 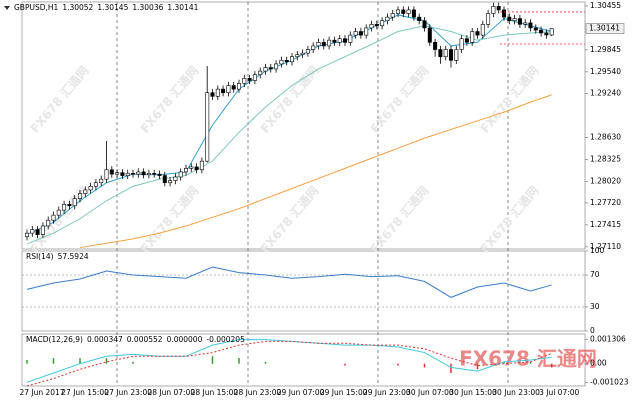 I want to click on last-price-tag, so click(x=605, y=28).